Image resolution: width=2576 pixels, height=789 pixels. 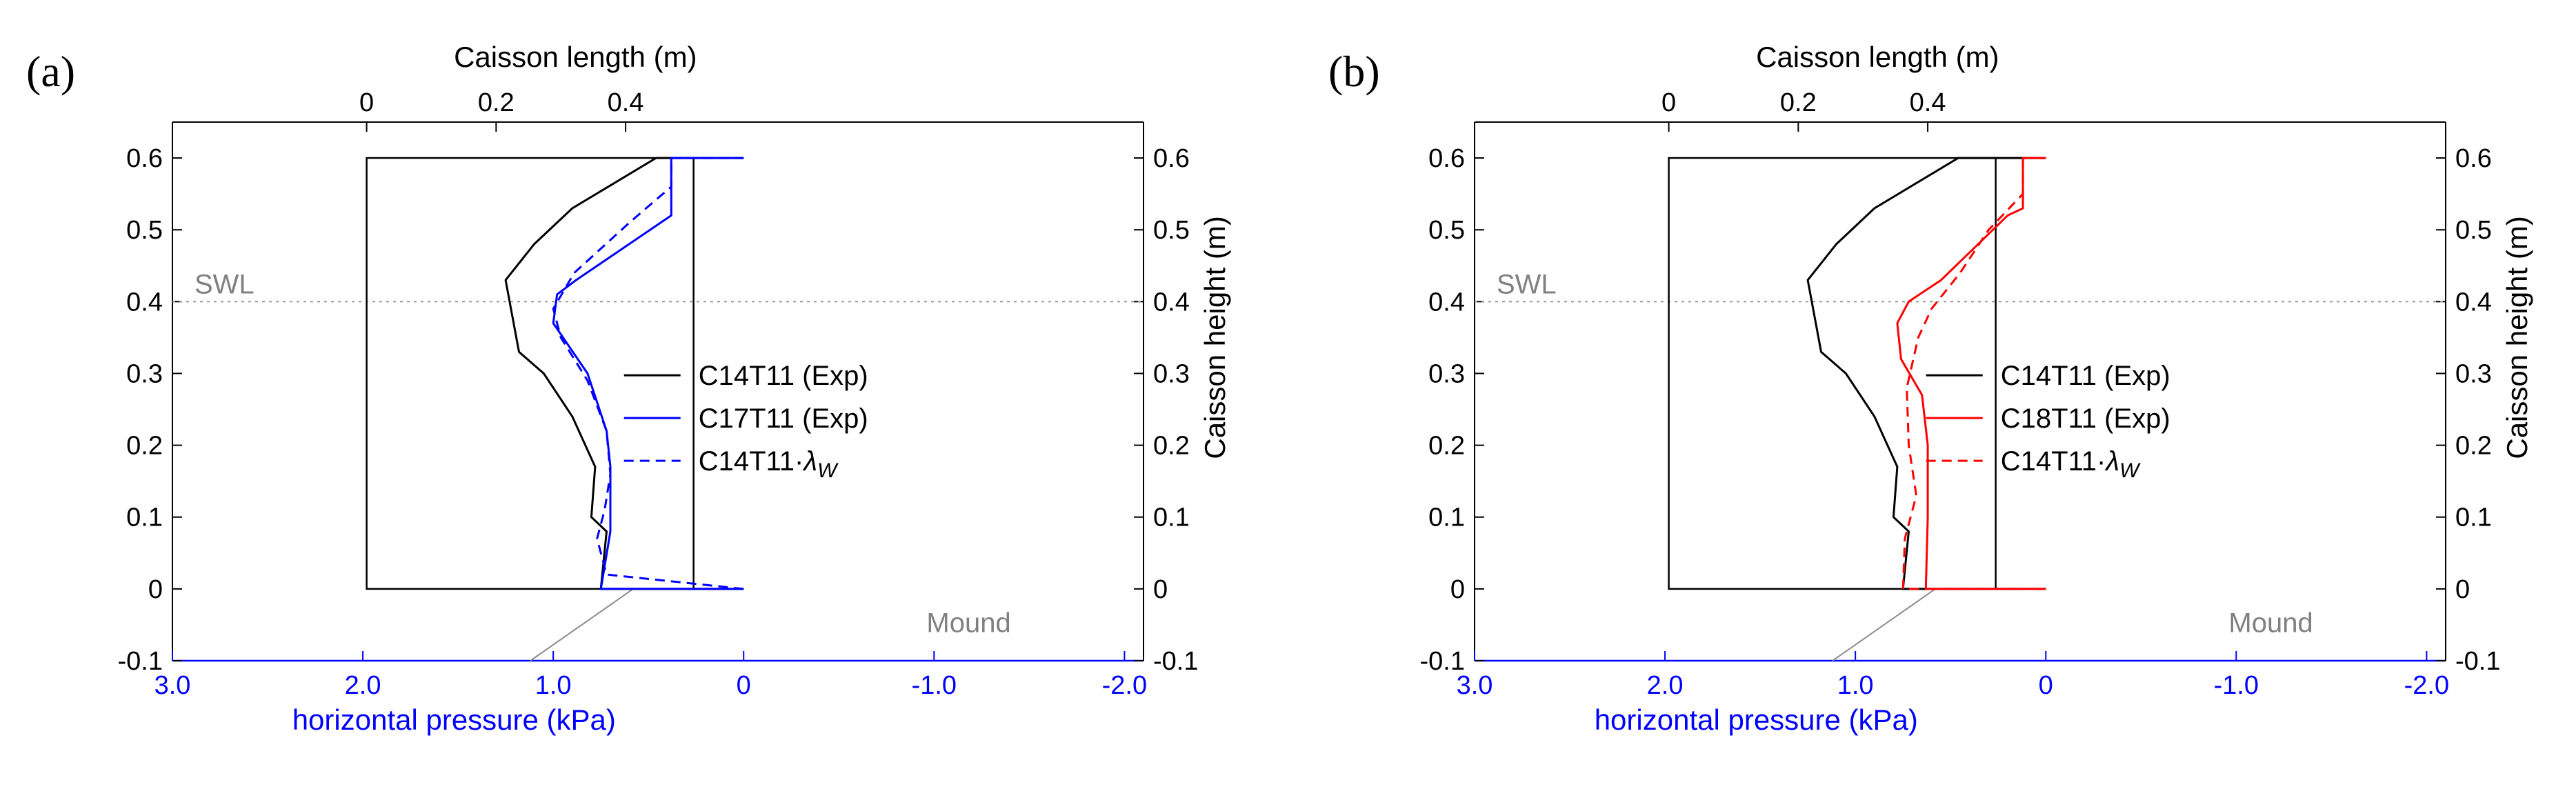 What do you see at coordinates (783, 418) in the screenshot?
I see `legend-label-2: C17T11 (Exp)` at bounding box center [783, 418].